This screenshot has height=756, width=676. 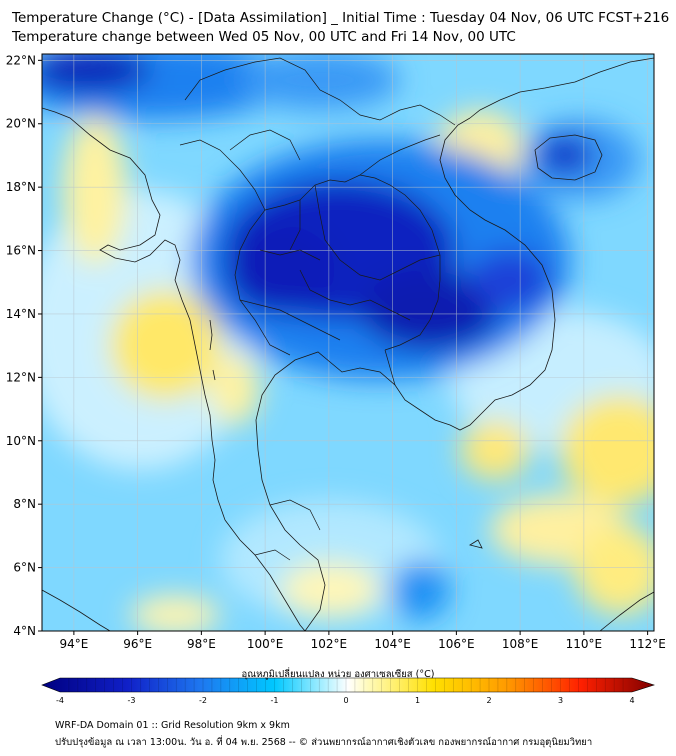 What do you see at coordinates (329, 644) in the screenshot?
I see `lon-tick-label: 102°E` at bounding box center [329, 644].